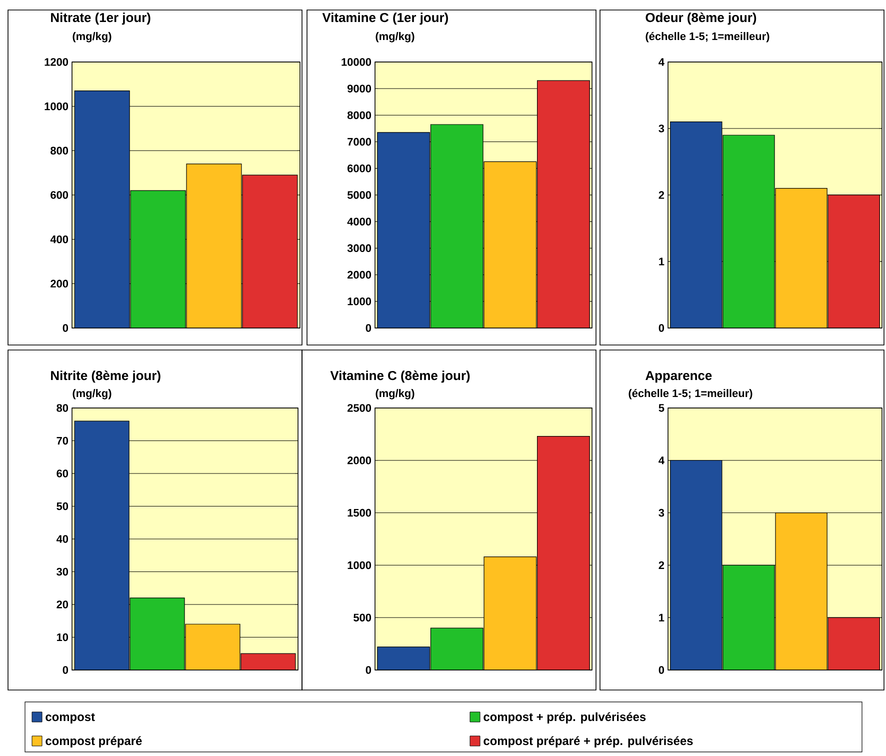  What do you see at coordinates (62, 440) in the screenshot?
I see `y-tick-label: 70` at bounding box center [62, 440].